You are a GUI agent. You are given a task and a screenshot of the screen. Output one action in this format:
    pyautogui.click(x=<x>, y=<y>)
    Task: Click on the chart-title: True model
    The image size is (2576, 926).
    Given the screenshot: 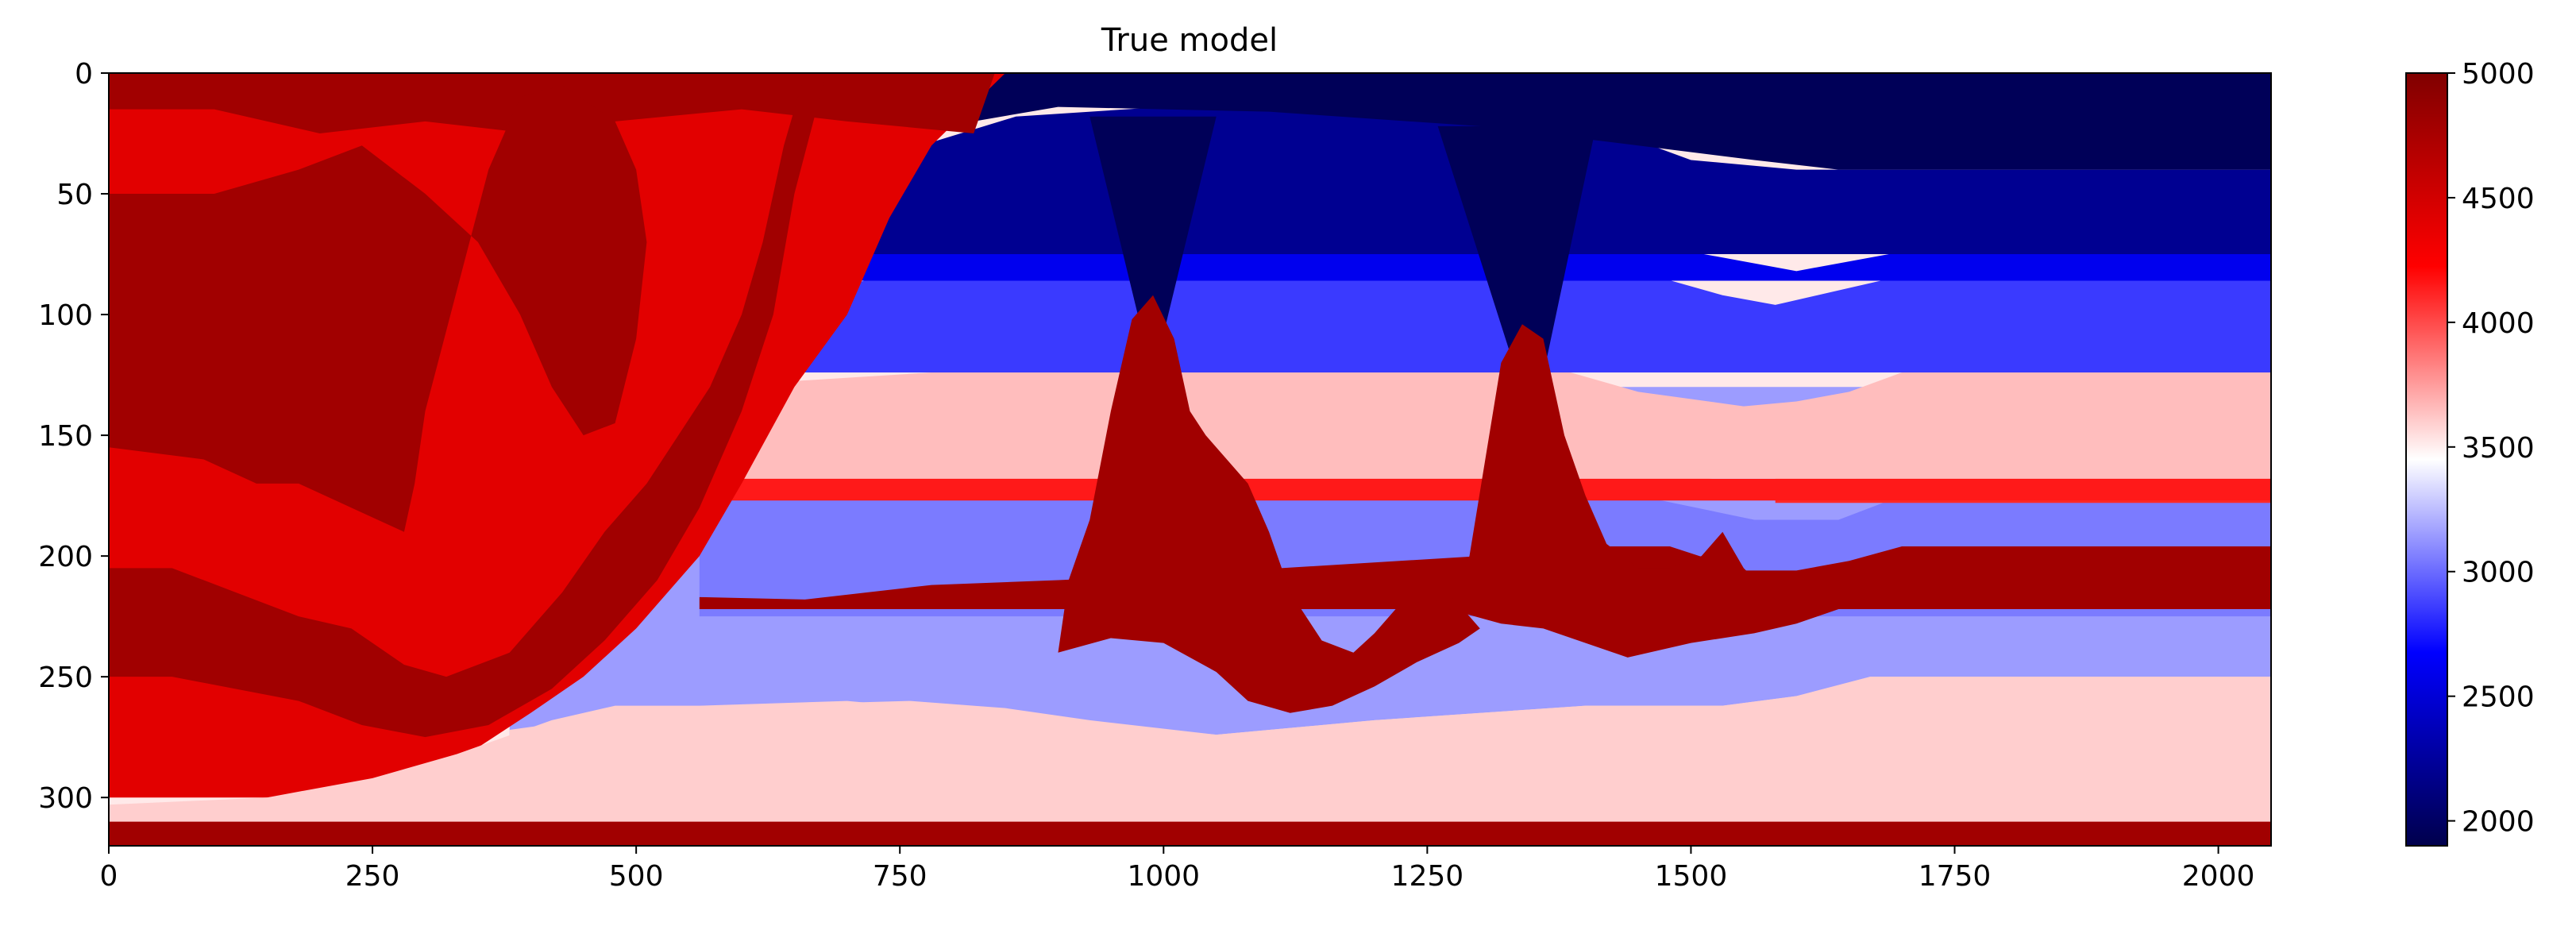 What is the action you would take?
    pyautogui.click(x=1189, y=40)
    